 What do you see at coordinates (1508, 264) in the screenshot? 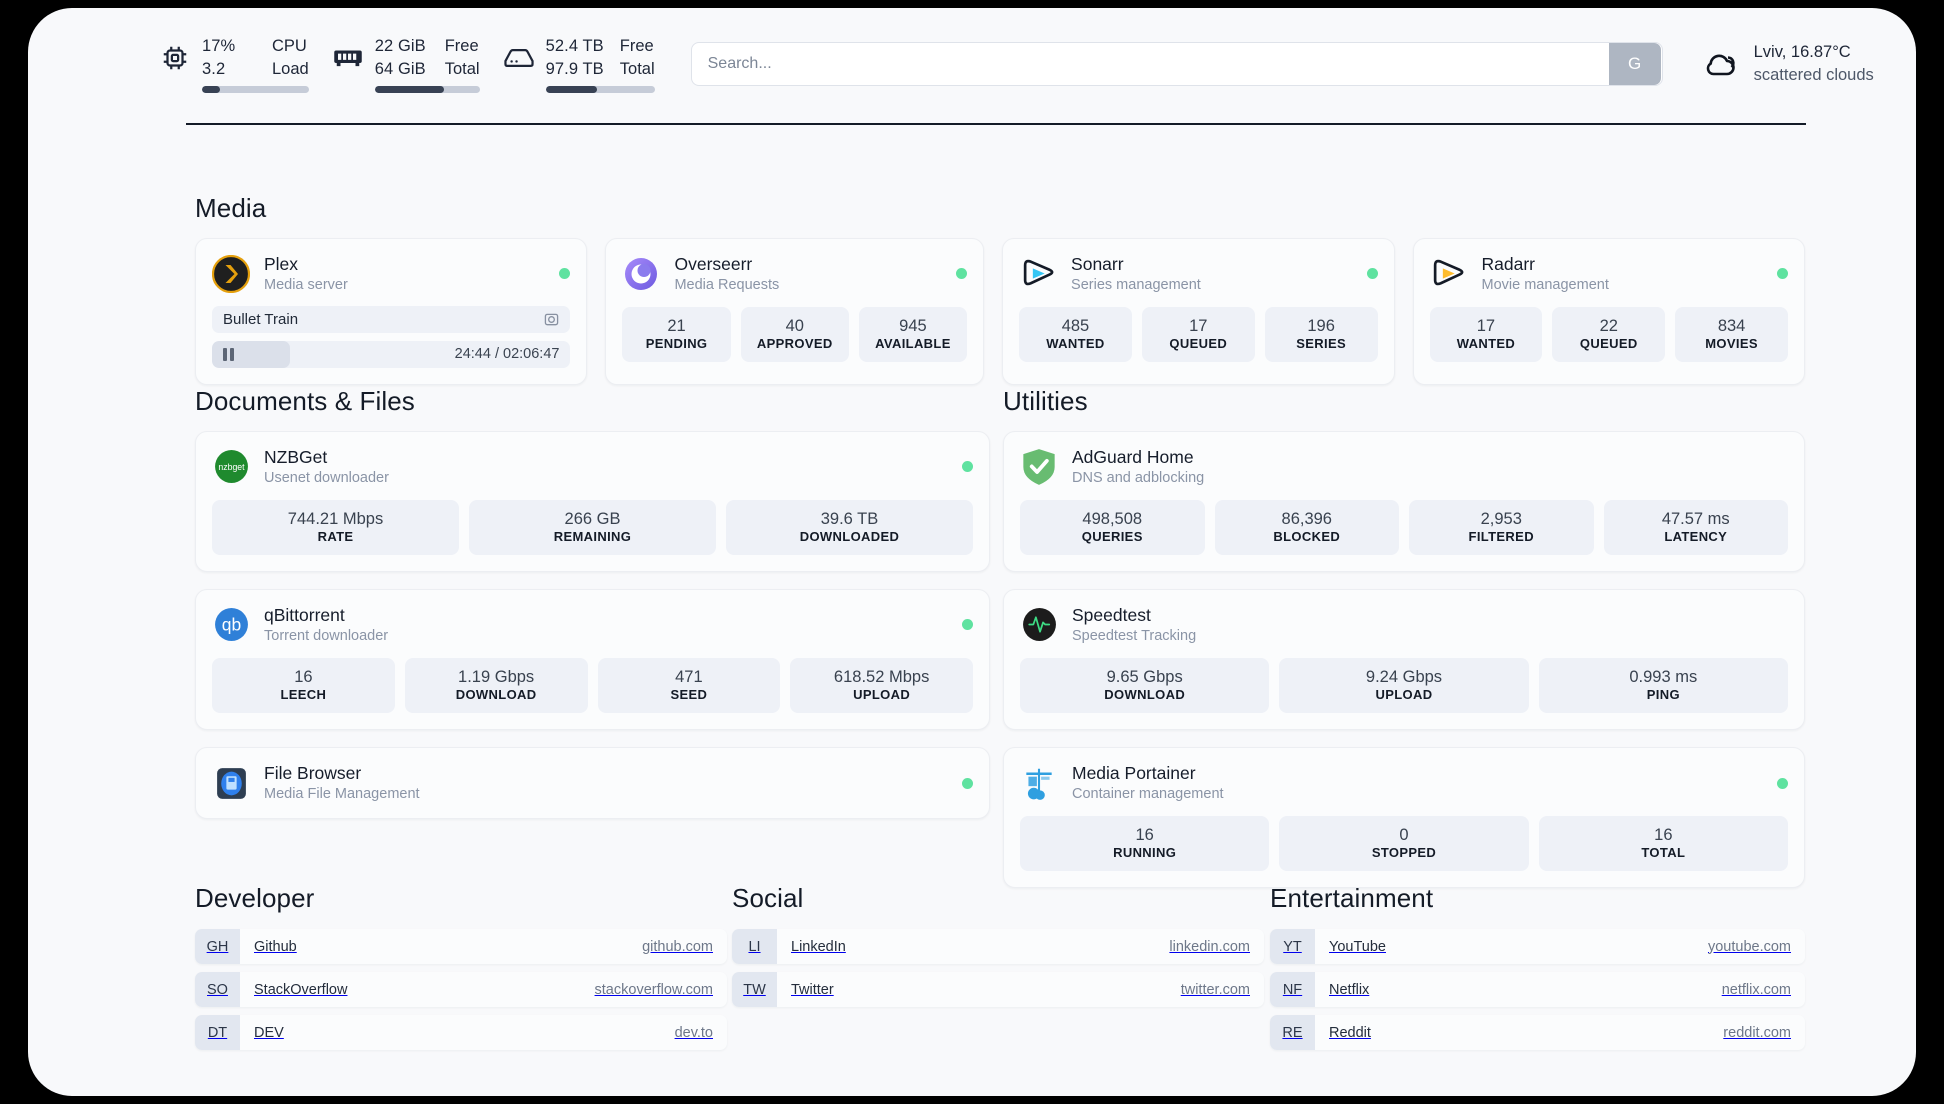
I see `radarr-name: Radarr` at bounding box center [1508, 264].